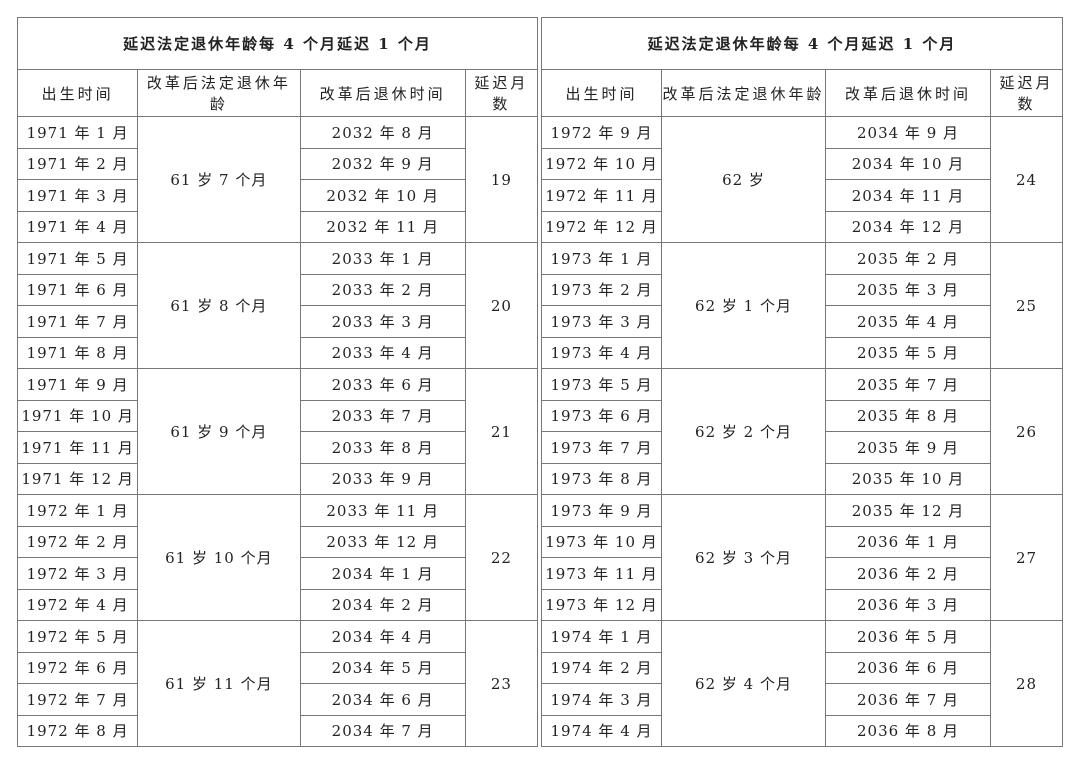 Image resolution: width=1080 pixels, height=762 pixels. What do you see at coordinates (908, 321) in the screenshot?
I see `retirement-time-cell: 2035 年 4 月` at bounding box center [908, 321].